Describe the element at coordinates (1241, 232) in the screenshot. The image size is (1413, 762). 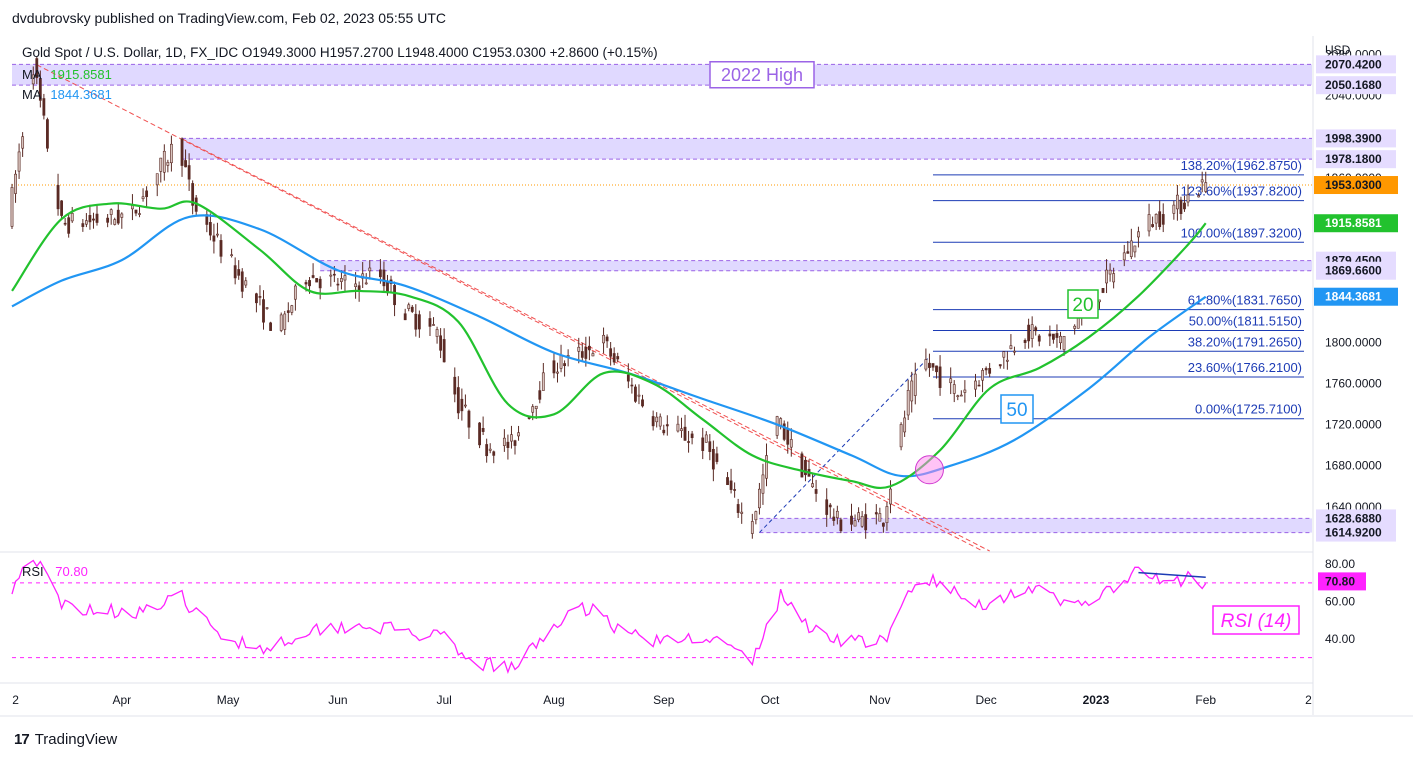
I see `fib-level-label: 100.00%(1897.3200)` at that location.